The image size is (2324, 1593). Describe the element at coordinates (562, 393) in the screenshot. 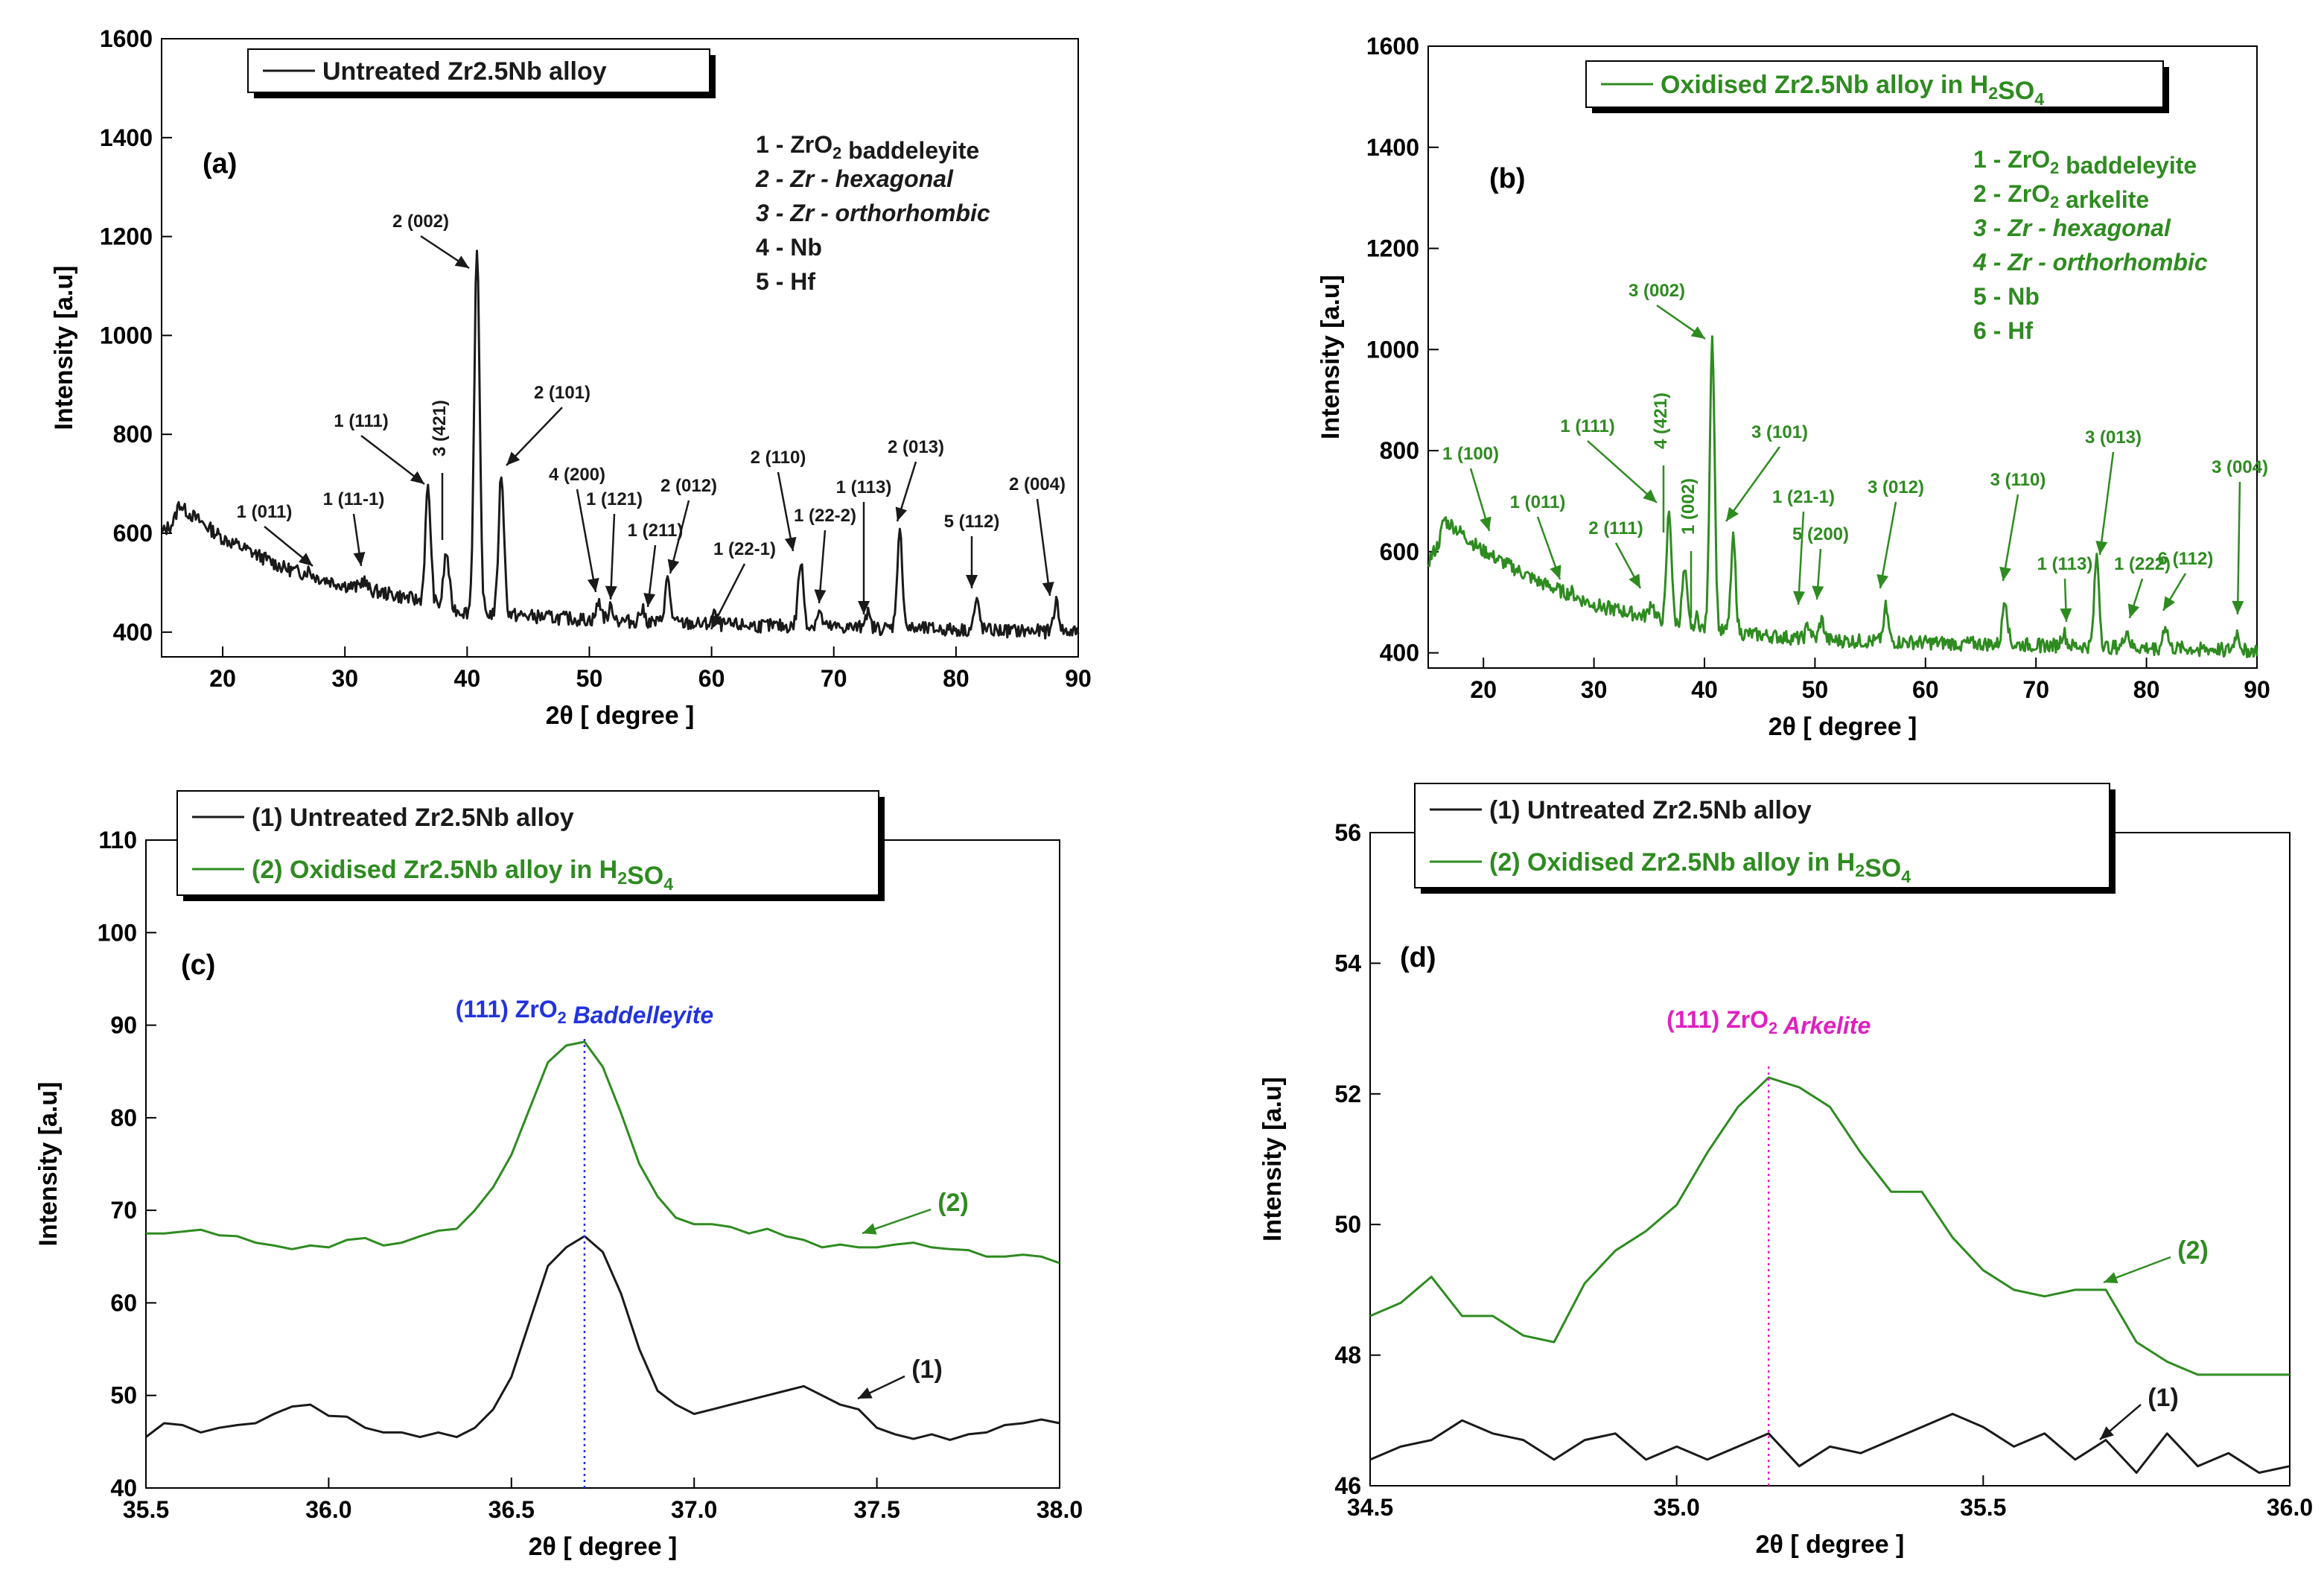

I see `peak-label: 2 (101)` at that location.